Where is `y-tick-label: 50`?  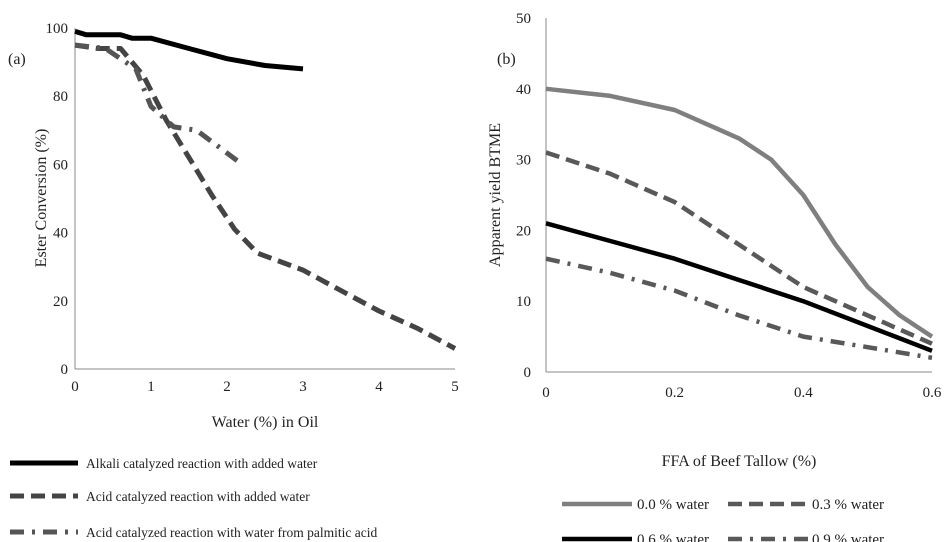
y-tick-label: 50 is located at coordinates (523, 19).